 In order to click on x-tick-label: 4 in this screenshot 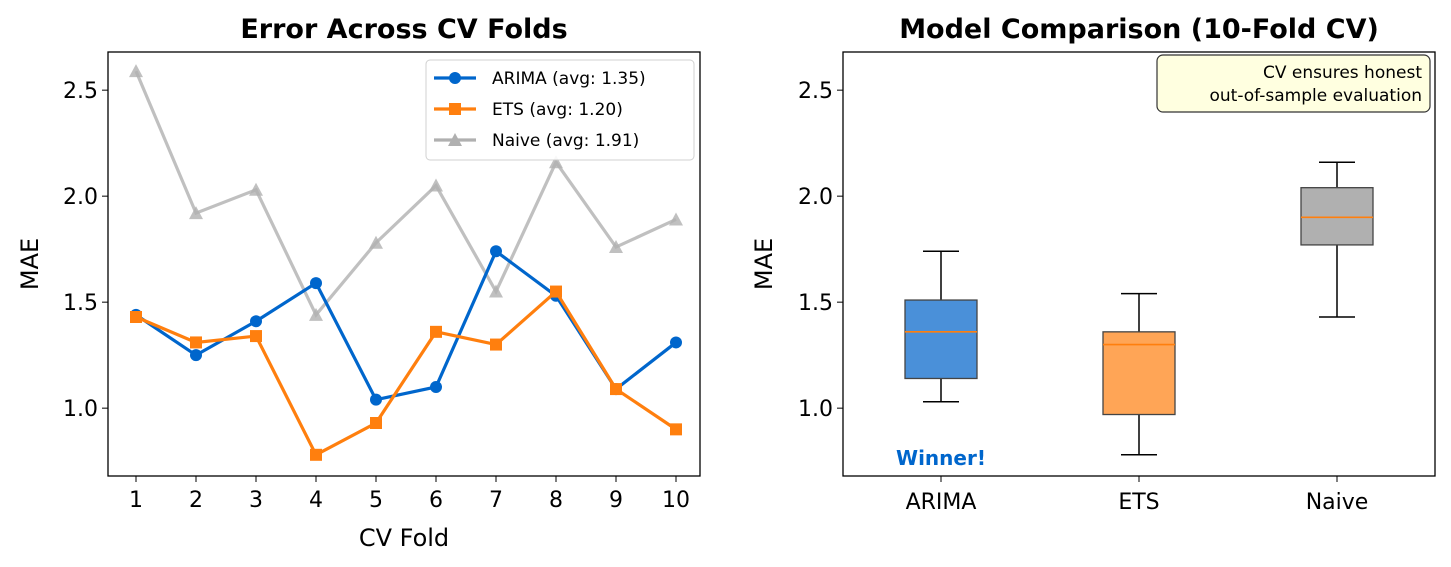, I will do `click(316, 500)`.